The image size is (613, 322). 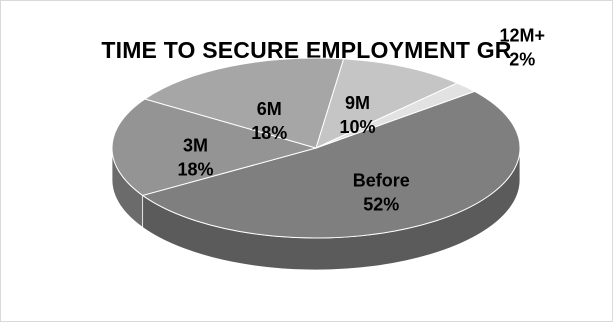 What do you see at coordinates (522, 35) in the screenshot?
I see `slice-label-12m: 12M+` at bounding box center [522, 35].